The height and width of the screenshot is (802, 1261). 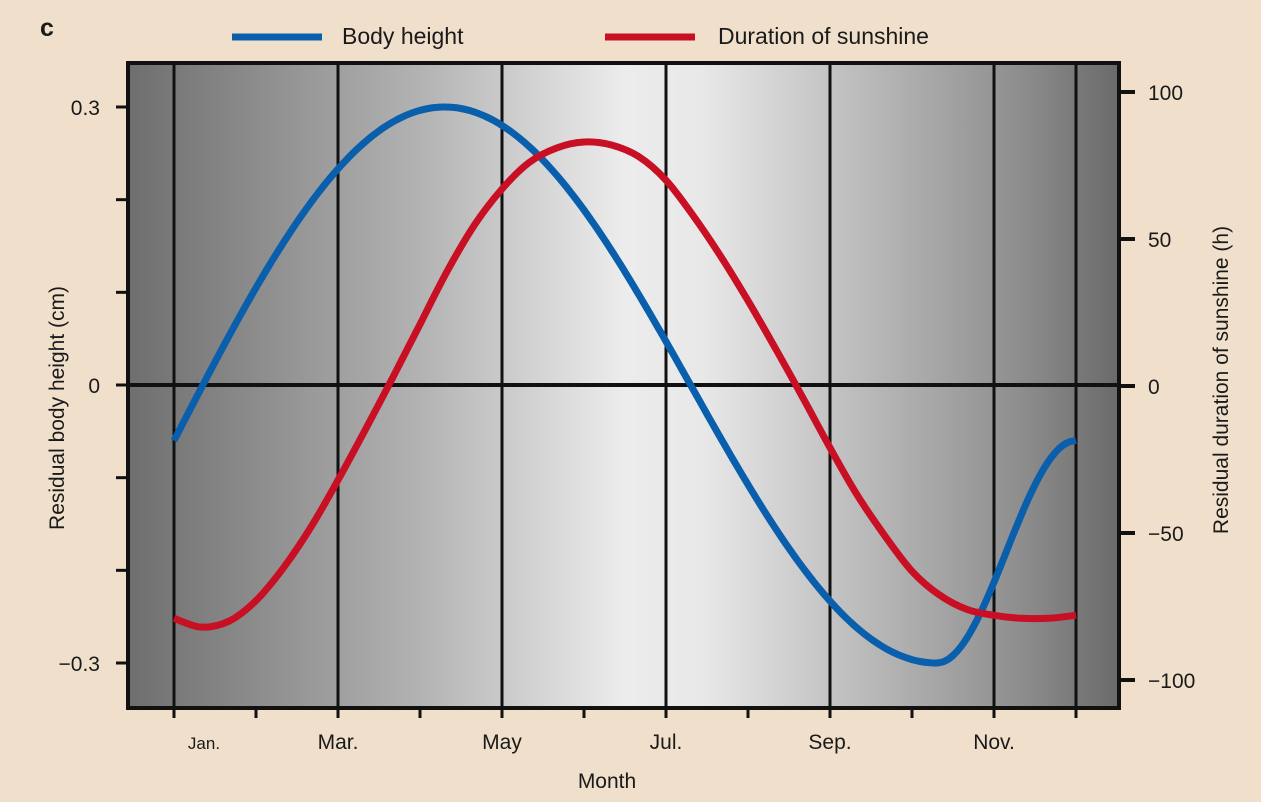 What do you see at coordinates (57, 408) in the screenshot?
I see `y-axis-title: Residual body height (cm)` at bounding box center [57, 408].